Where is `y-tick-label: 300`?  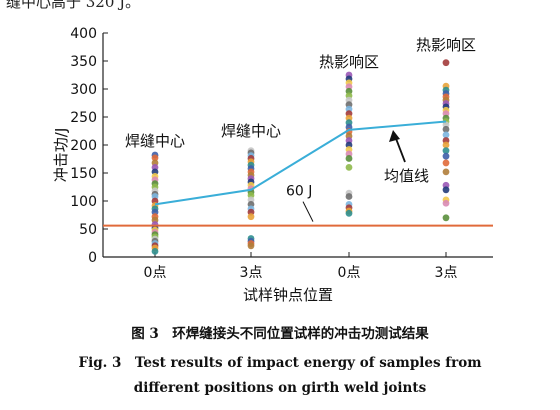 y-tick-label: 300 is located at coordinates (83, 90).